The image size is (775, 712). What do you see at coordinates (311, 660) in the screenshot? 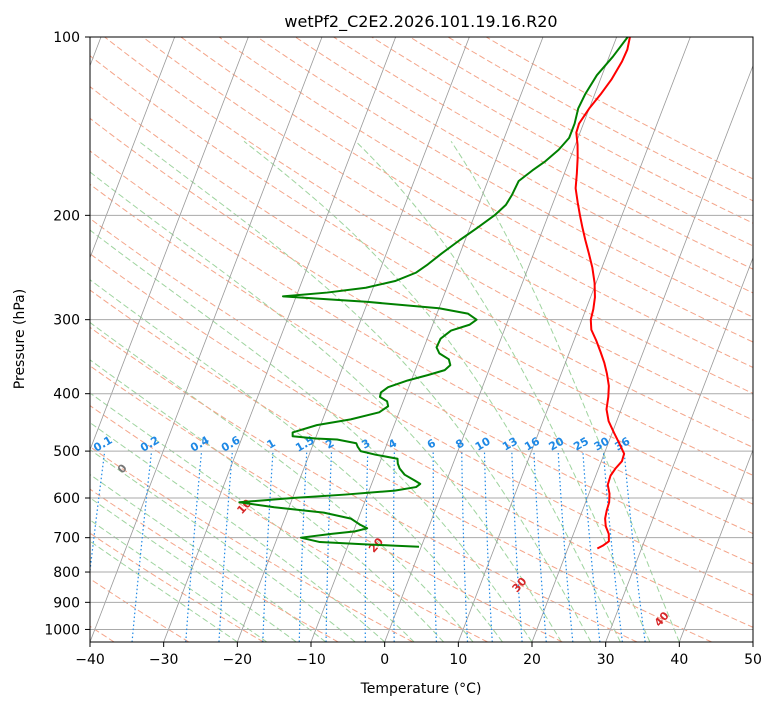
I see `x-tick-label: −10` at bounding box center [311, 660].